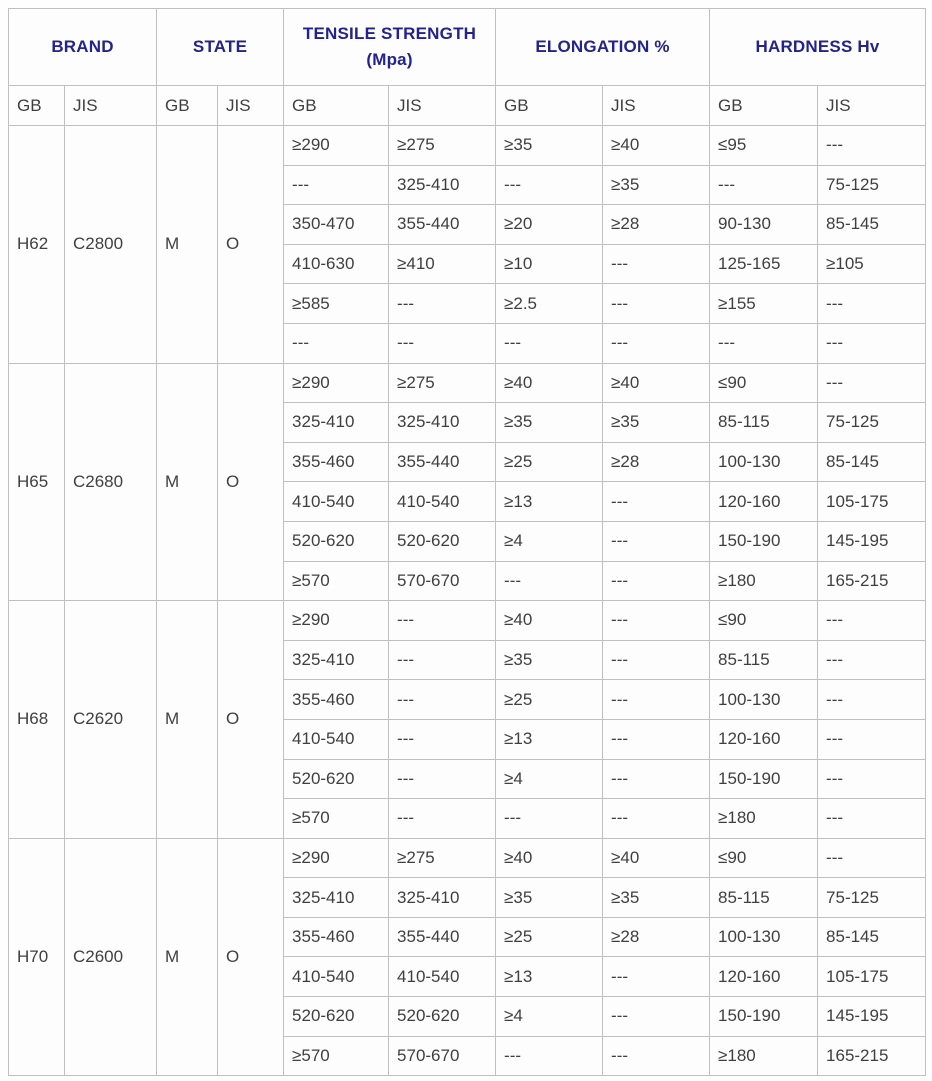 This screenshot has height=1081, width=932. What do you see at coordinates (110, 719) in the screenshot?
I see `brand-jis-cell: C2620` at bounding box center [110, 719].